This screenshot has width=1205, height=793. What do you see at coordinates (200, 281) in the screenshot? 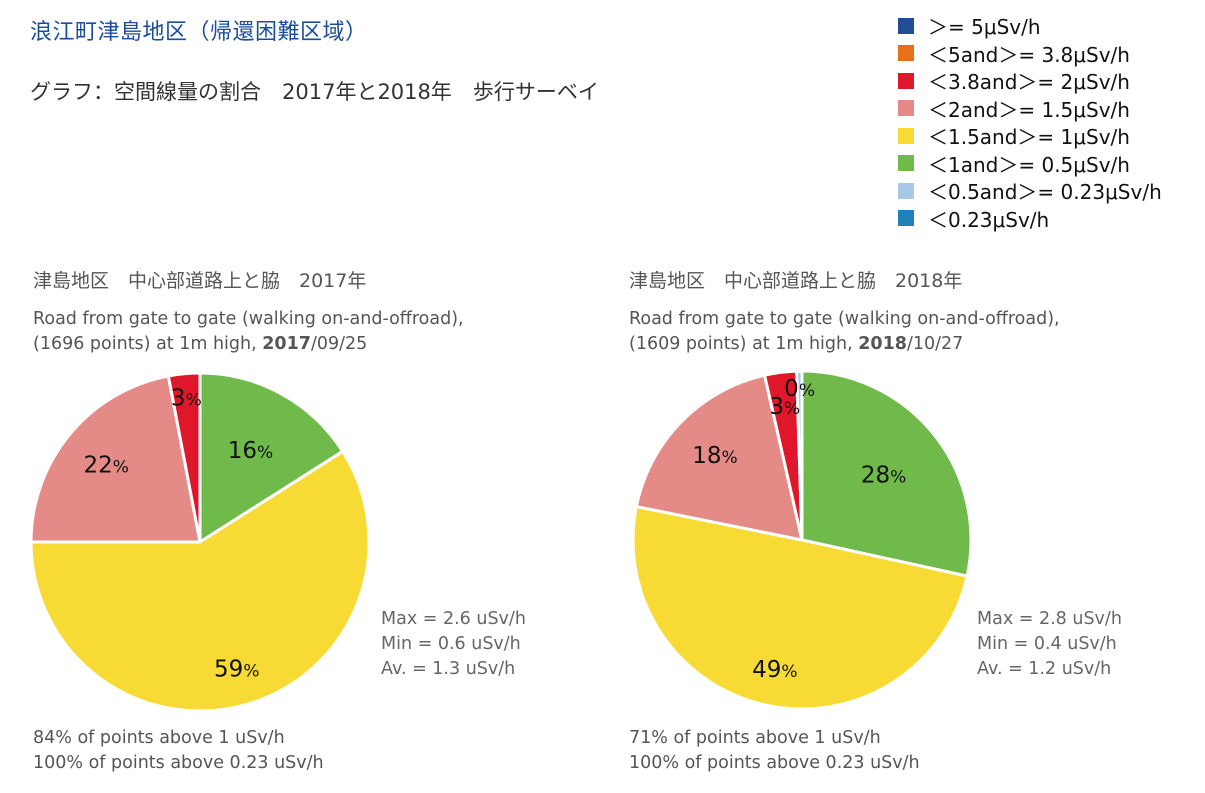
I see `chart-heading-2017: 津島地区 中心部道路上と脇 2017年` at bounding box center [200, 281].